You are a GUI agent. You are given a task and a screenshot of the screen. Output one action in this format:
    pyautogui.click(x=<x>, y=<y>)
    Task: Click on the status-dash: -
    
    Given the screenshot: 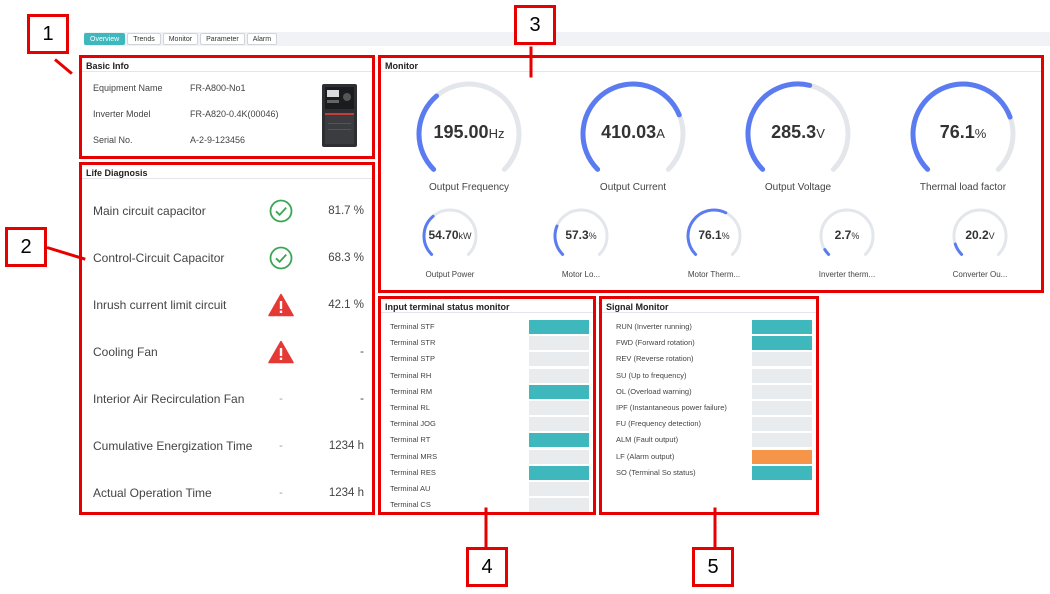 What is the action you would take?
    pyautogui.click(x=281, y=493)
    